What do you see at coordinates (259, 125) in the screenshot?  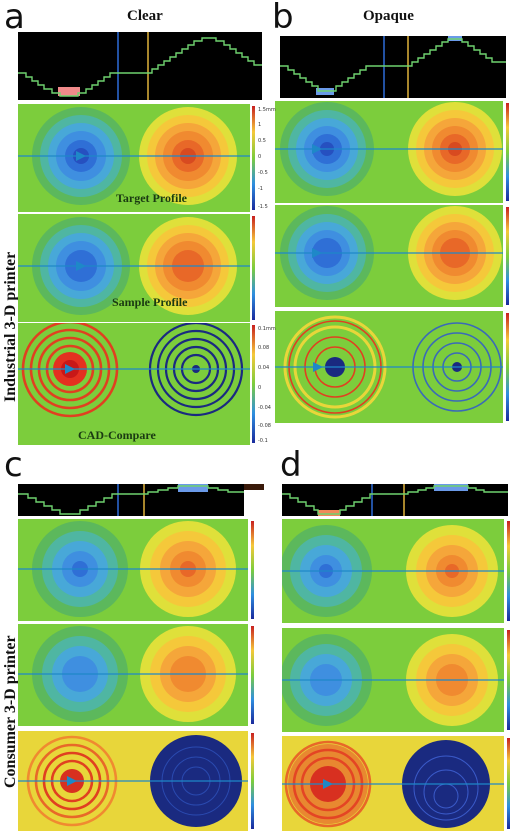 I see `scale-tick: 1` at bounding box center [259, 125].